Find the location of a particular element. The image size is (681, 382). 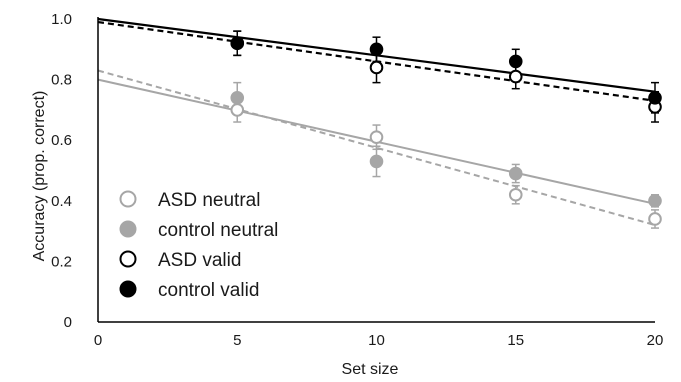

legend-item-asd-neutral: ASD neutral is located at coordinates (189, 200).